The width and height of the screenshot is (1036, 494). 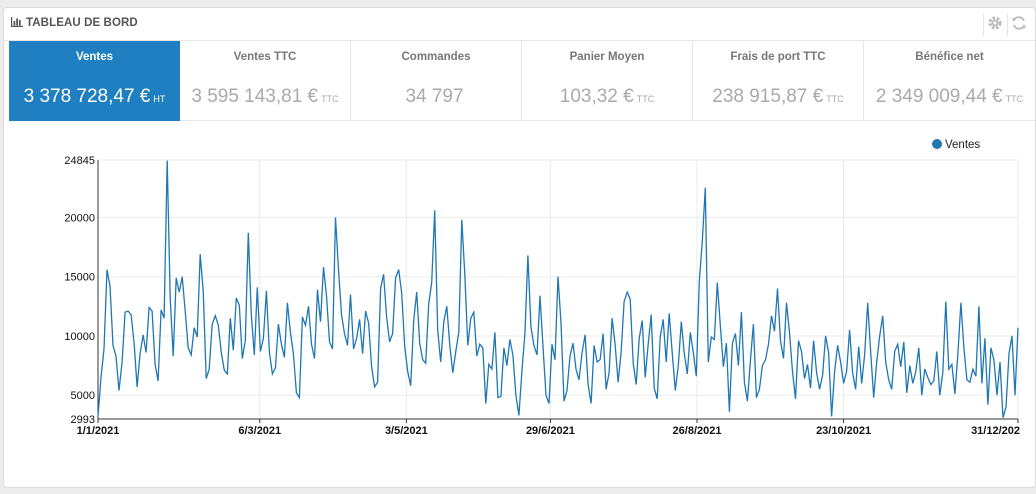 What do you see at coordinates (995, 431) in the screenshot?
I see `x-tick-label: 31/12/202` at bounding box center [995, 431].